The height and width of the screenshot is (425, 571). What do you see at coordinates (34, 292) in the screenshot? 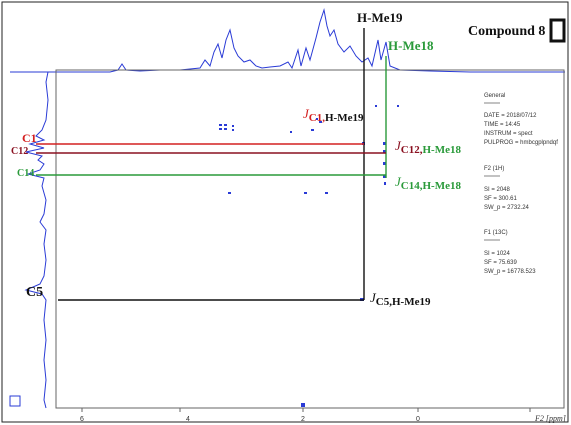
I see `label-c5: C5` at bounding box center [34, 292].